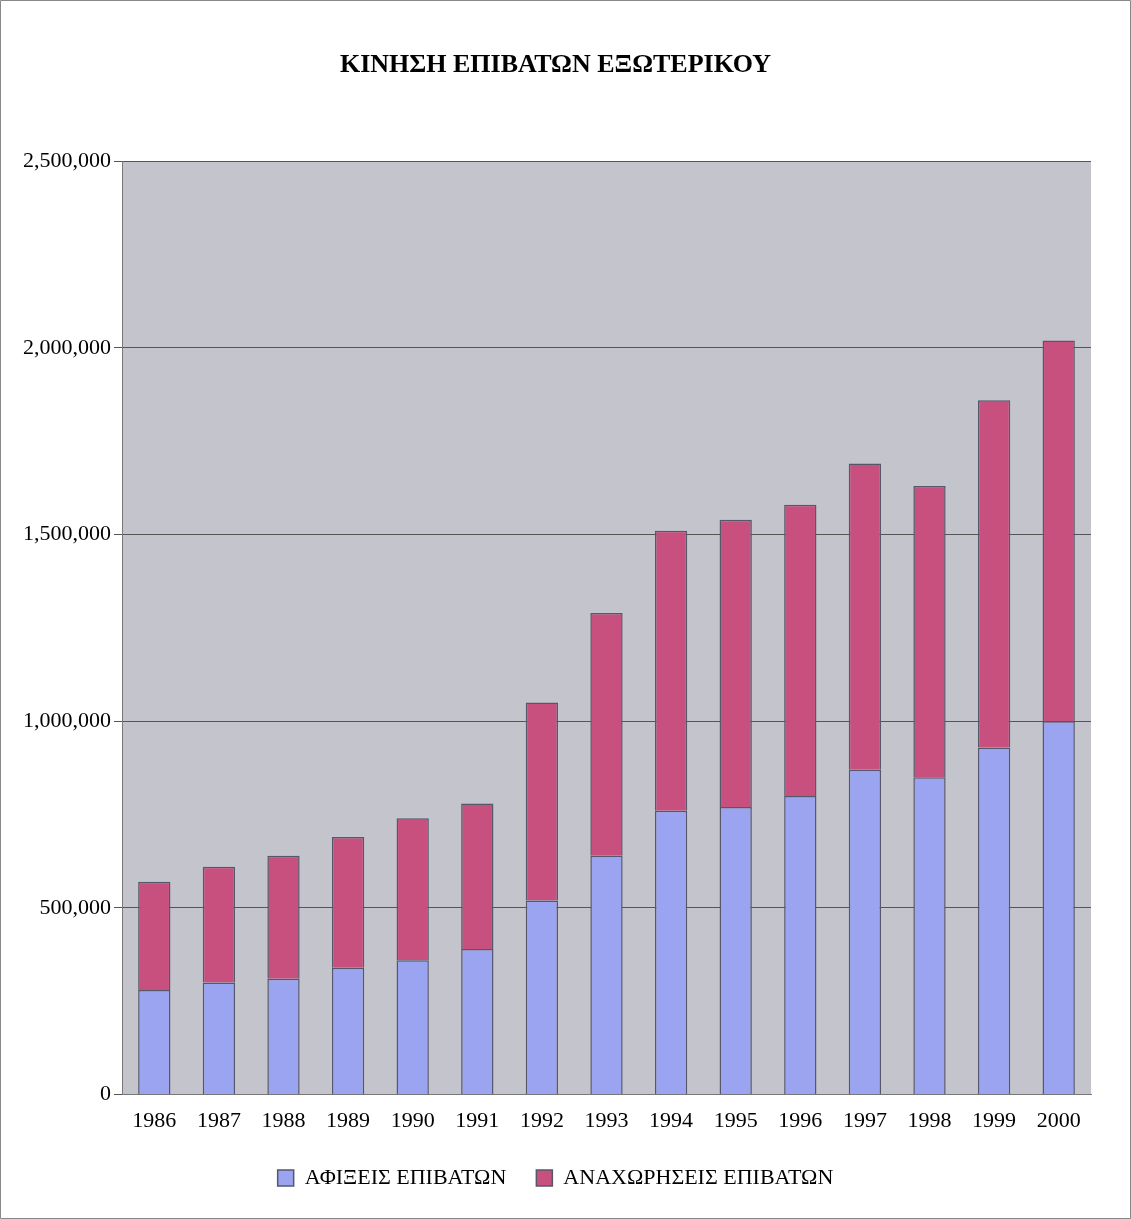 The width and height of the screenshot is (1131, 1219). Describe the element at coordinates (555, 64) in the screenshot. I see `chart-title: ΚΙΝΗΣΗ ΕΠΙΒΑΤΩΝ ΕΞΩΤΕΡΙΚΟΥ` at that location.